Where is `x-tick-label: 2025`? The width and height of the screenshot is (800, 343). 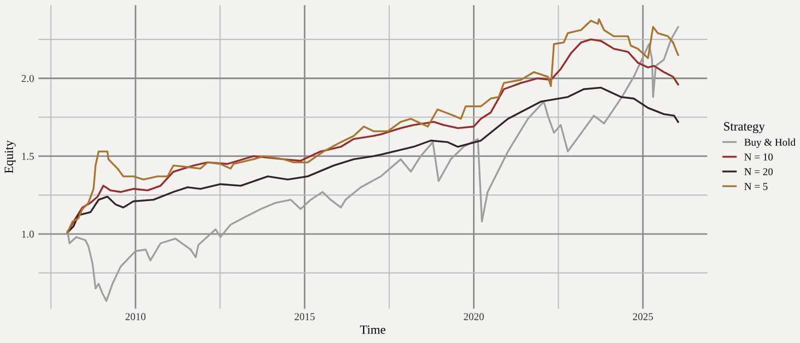 x-tick-label: 2025 is located at coordinates (642, 316).